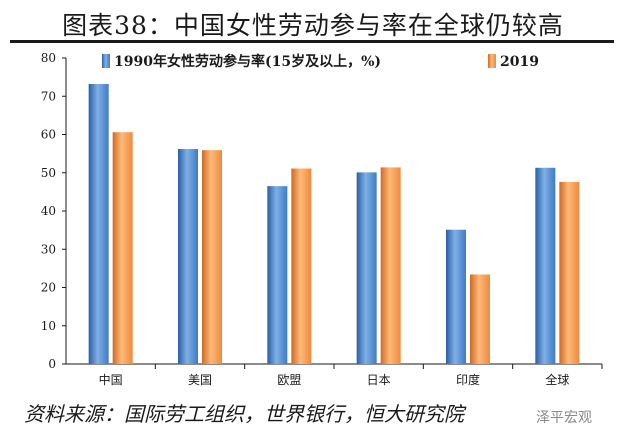  What do you see at coordinates (48, 288) in the screenshot?
I see `y-tick-label: 20` at bounding box center [48, 288].